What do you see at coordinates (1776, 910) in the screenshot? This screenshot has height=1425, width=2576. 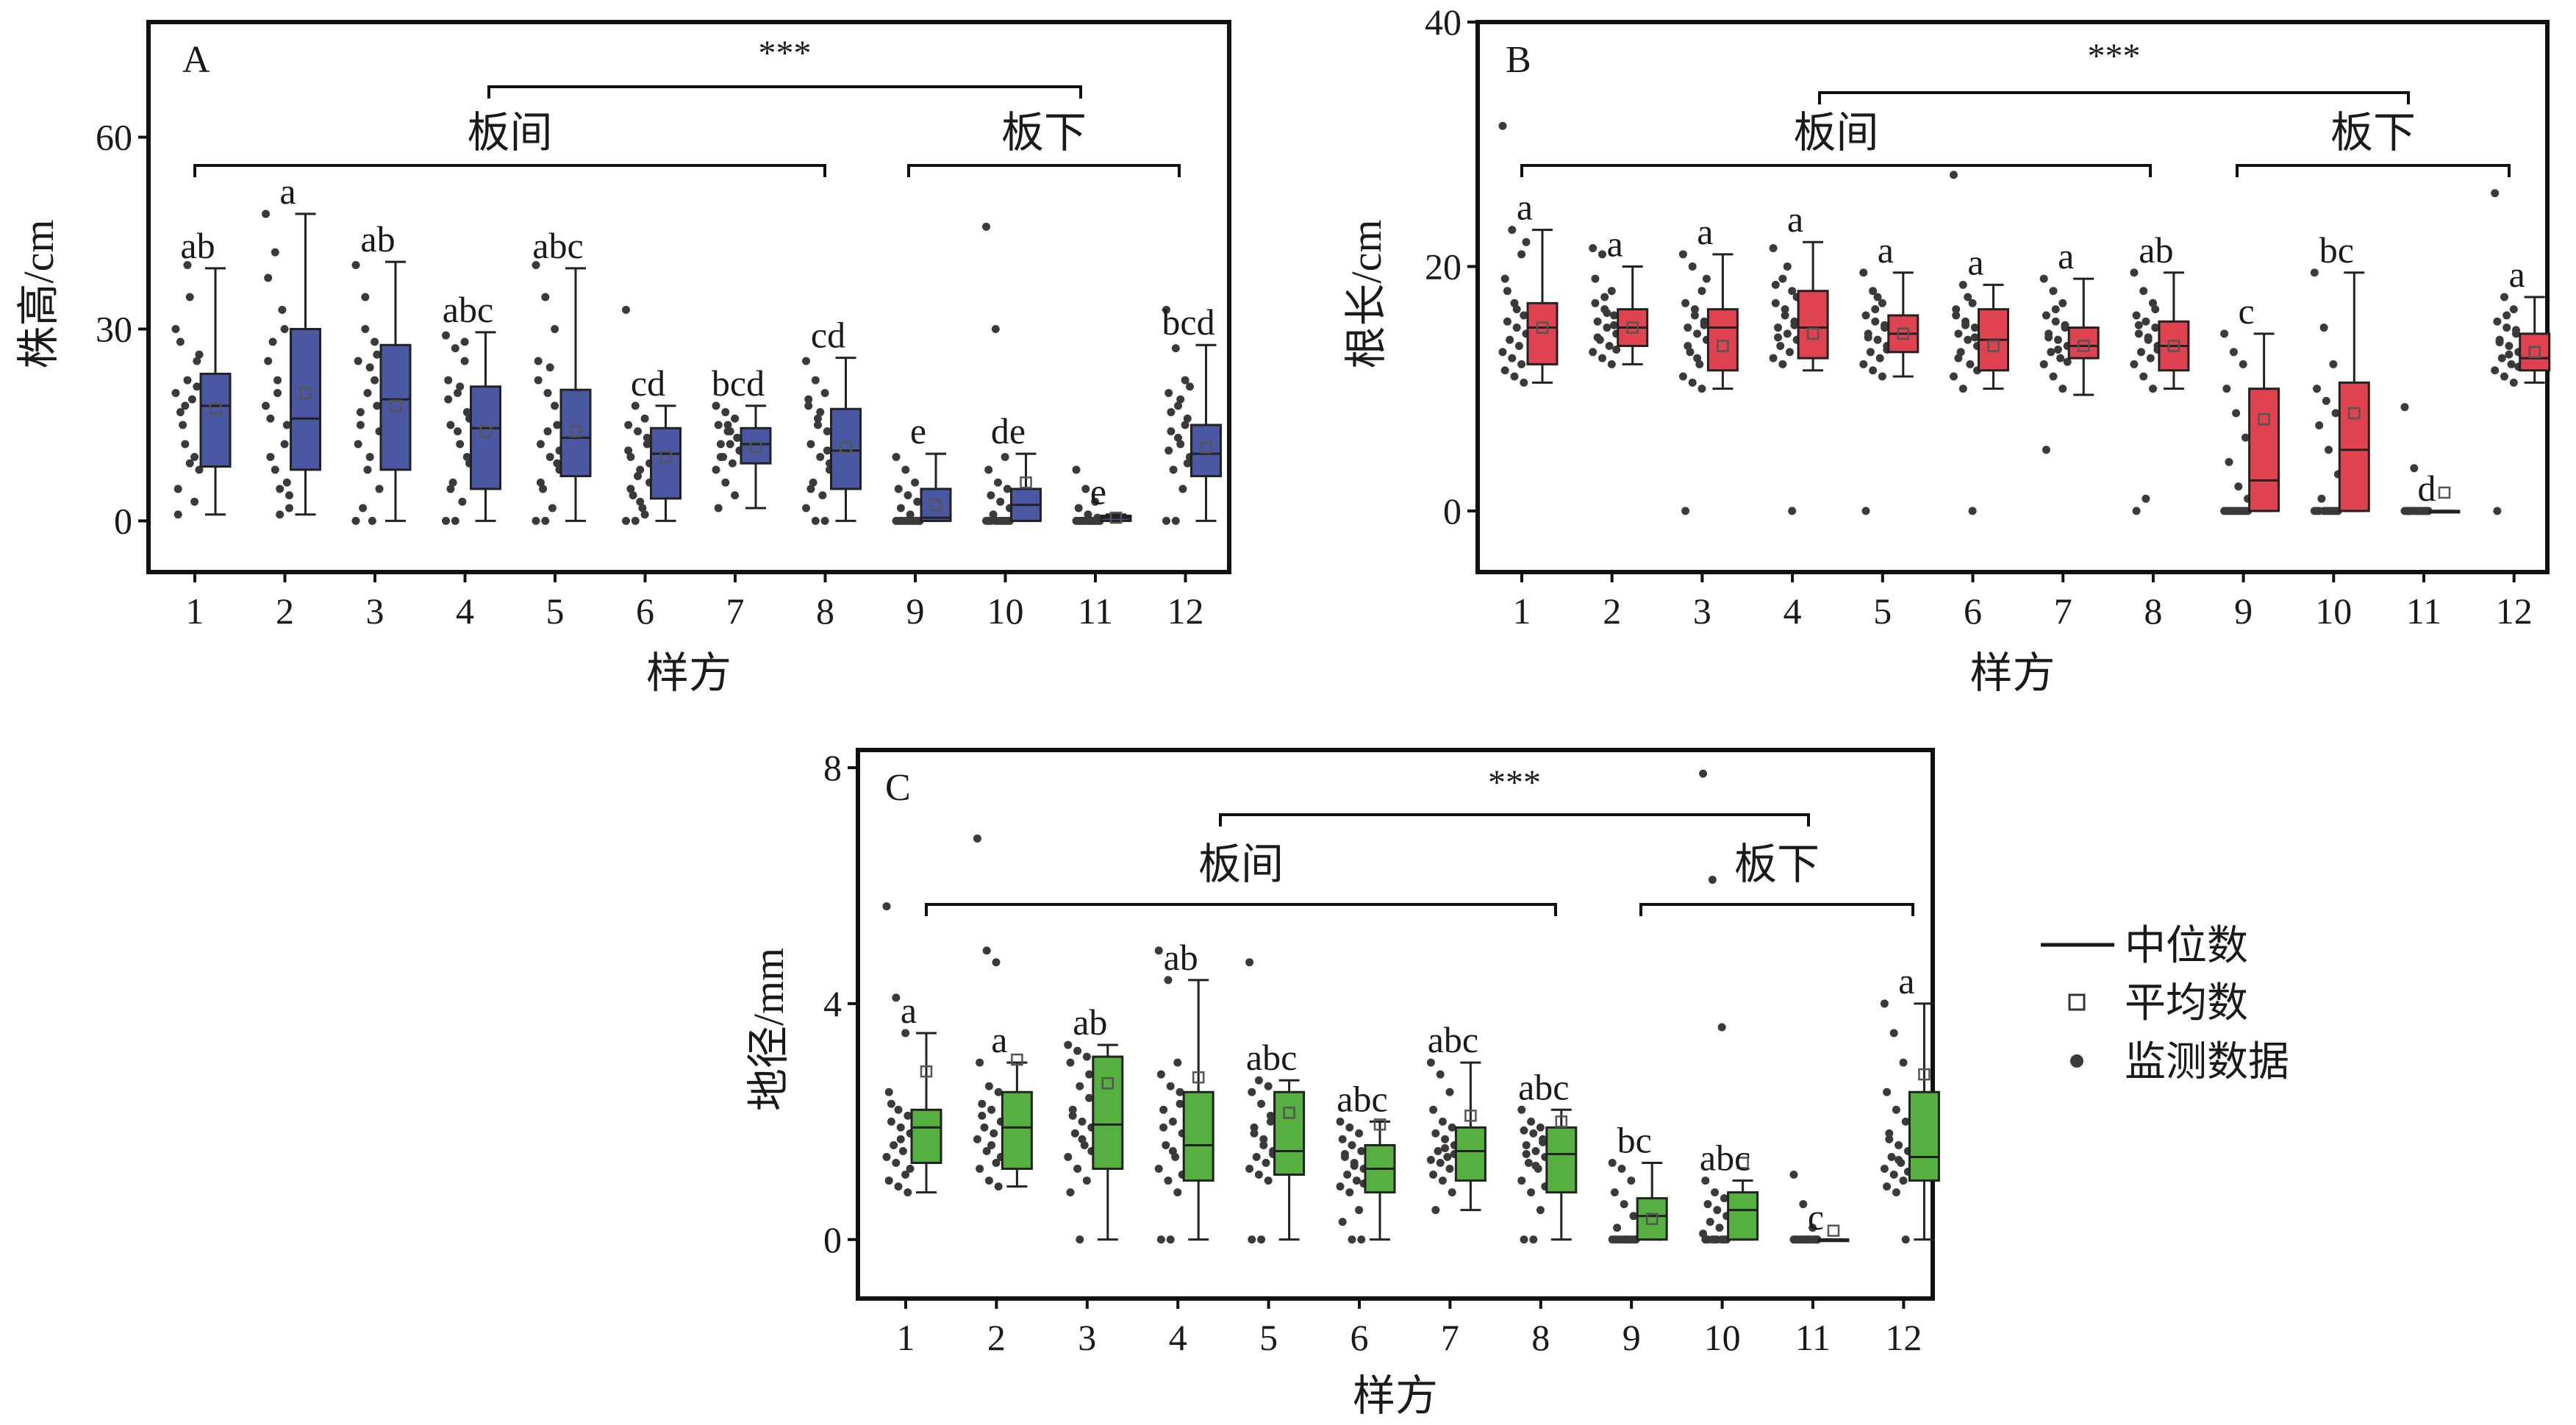 I see `group-bracket-under` at bounding box center [1776, 910].